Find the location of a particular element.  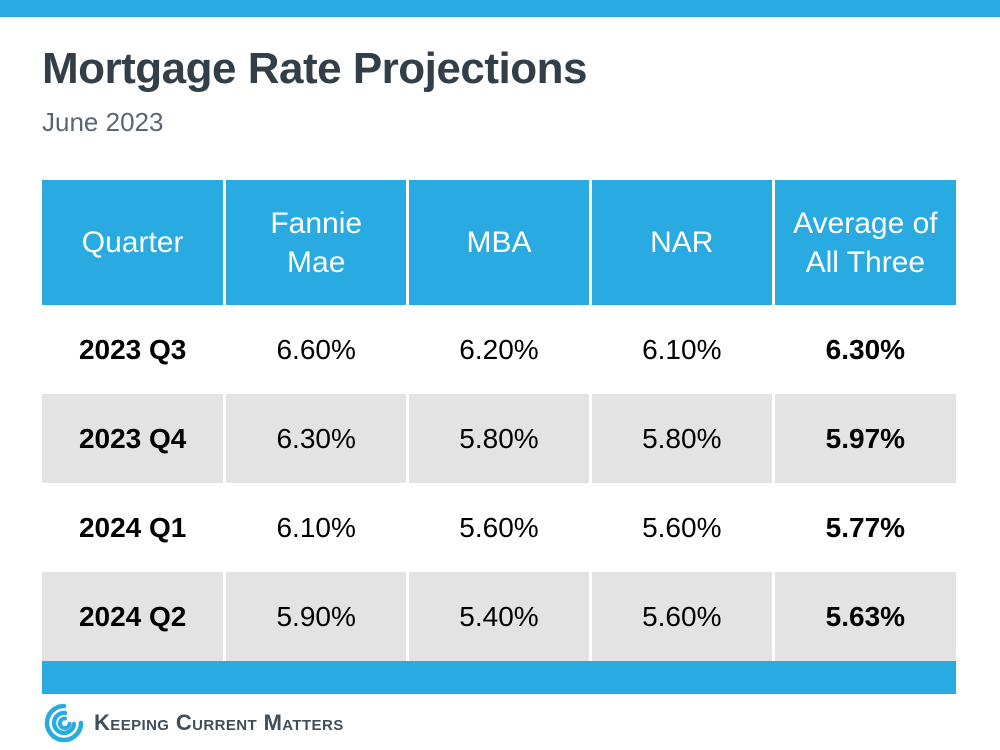

column-header-nar: NAR is located at coordinates (682, 242).